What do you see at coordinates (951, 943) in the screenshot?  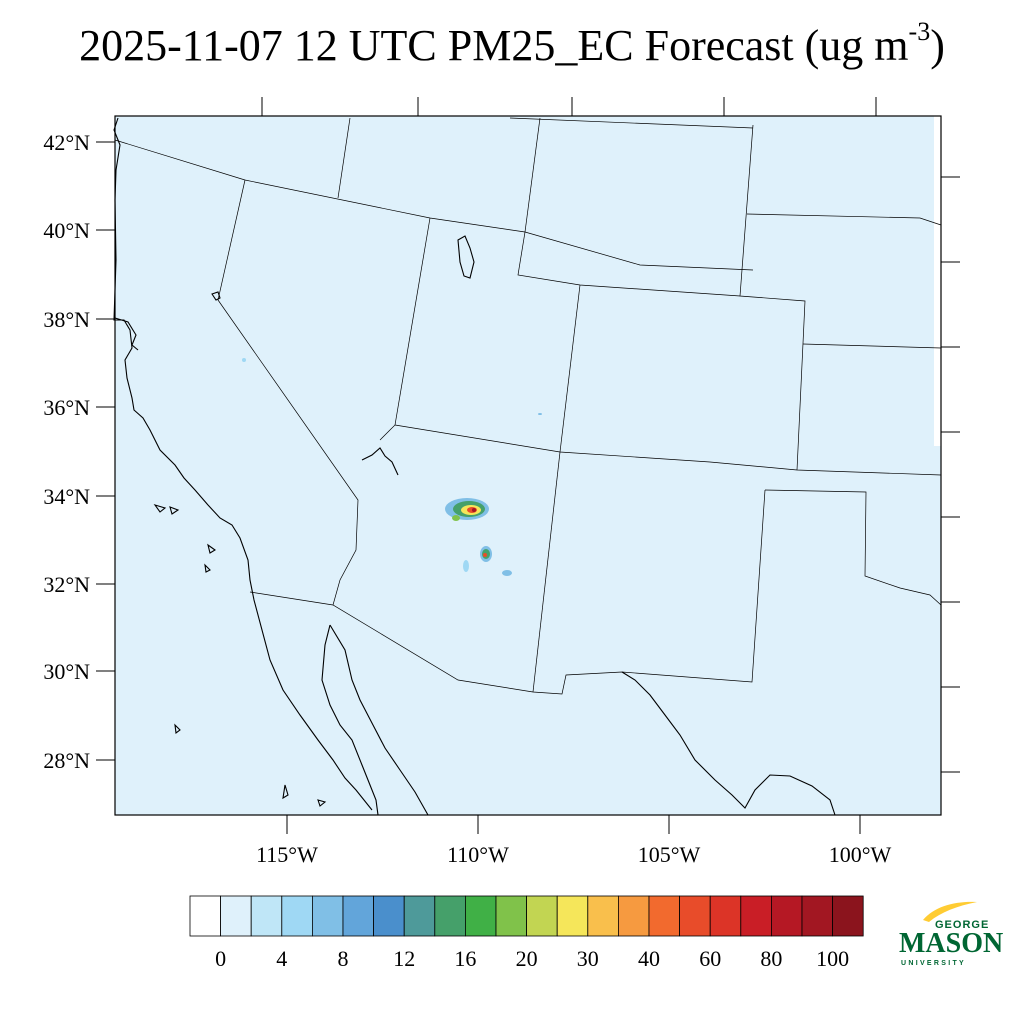 I see `logo-line2: MASON` at bounding box center [951, 943].